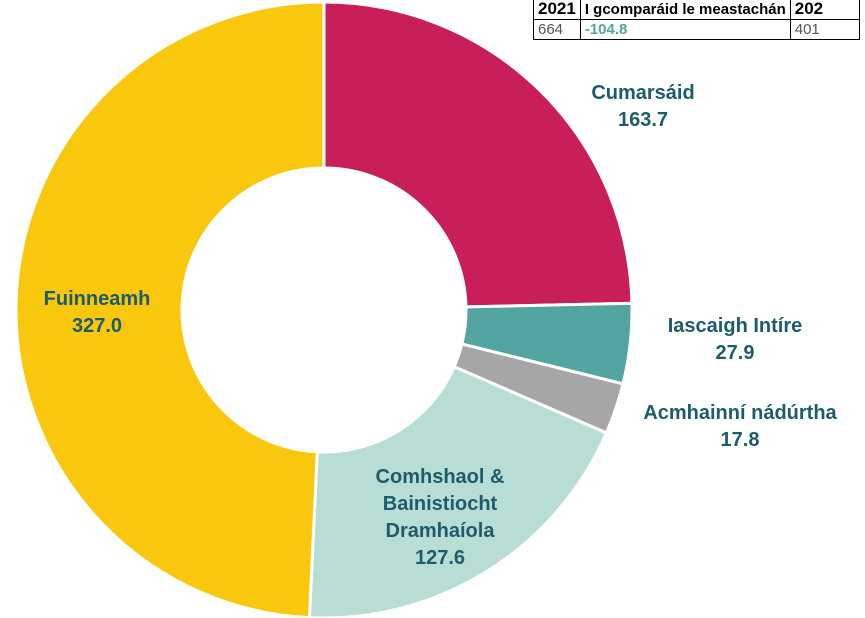 Image resolution: width=865 pixels, height=618 pixels. I want to click on table-header: I gcomparáid le meastachán, so click(685, 10).